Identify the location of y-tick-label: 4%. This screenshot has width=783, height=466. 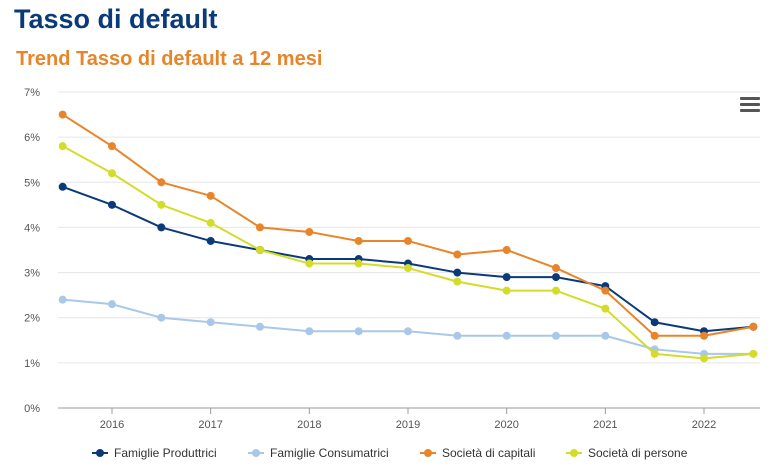
(32, 228).